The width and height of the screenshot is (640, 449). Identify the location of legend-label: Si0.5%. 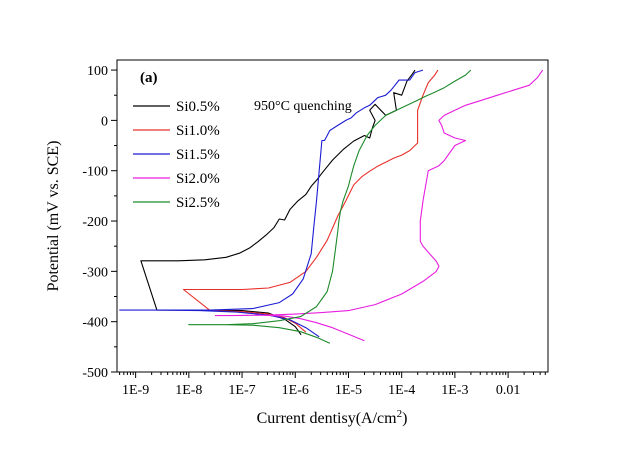
(198, 107).